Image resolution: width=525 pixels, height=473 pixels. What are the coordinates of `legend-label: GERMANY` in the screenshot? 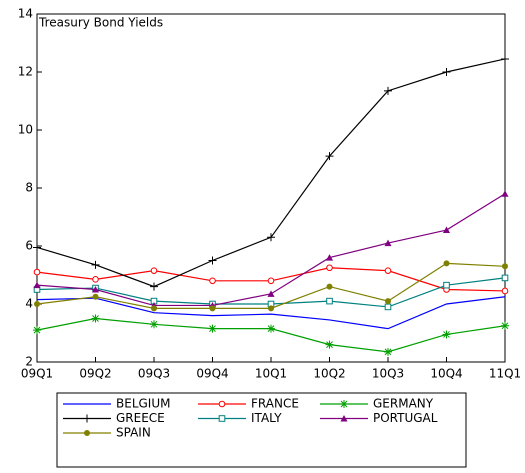 It's located at (403, 404).